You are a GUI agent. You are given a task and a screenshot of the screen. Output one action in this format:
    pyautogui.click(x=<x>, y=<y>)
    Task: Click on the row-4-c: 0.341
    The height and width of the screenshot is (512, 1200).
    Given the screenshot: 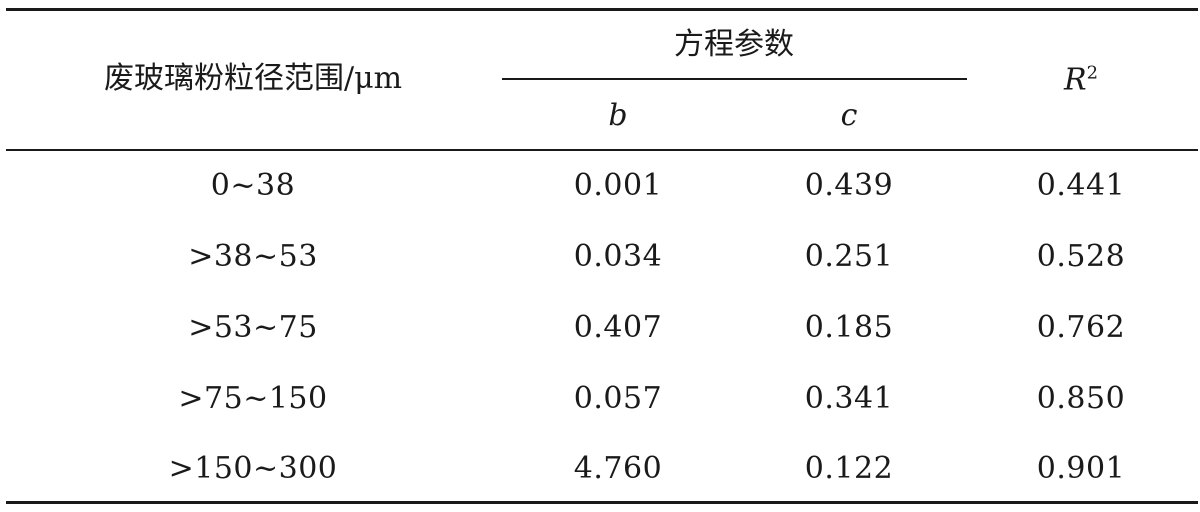 What is the action you would take?
    pyautogui.click(x=849, y=398)
    